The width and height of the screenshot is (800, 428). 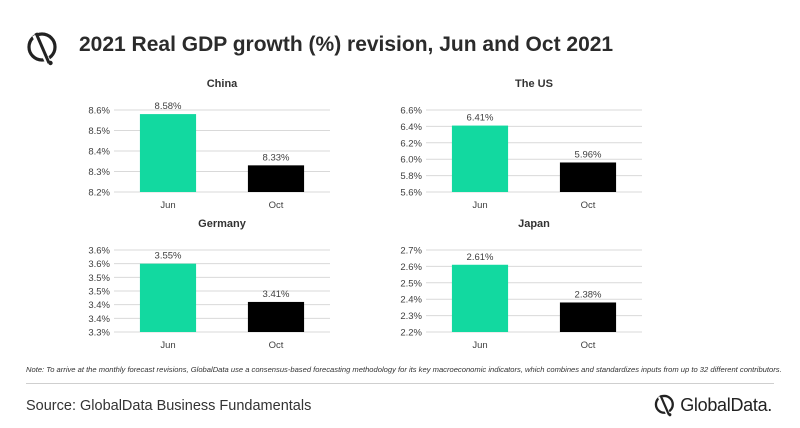 I want to click on china-ytick-label: 8.4%, so click(x=99, y=152).